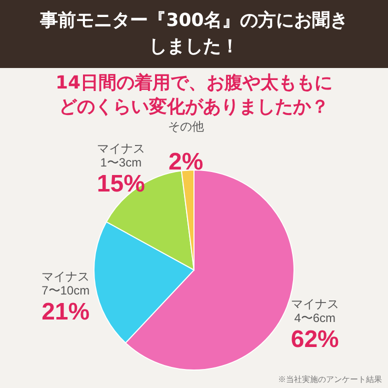  Describe the element at coordinates (186, 162) in the screenshot. I see `data-label: 2%` at that location.